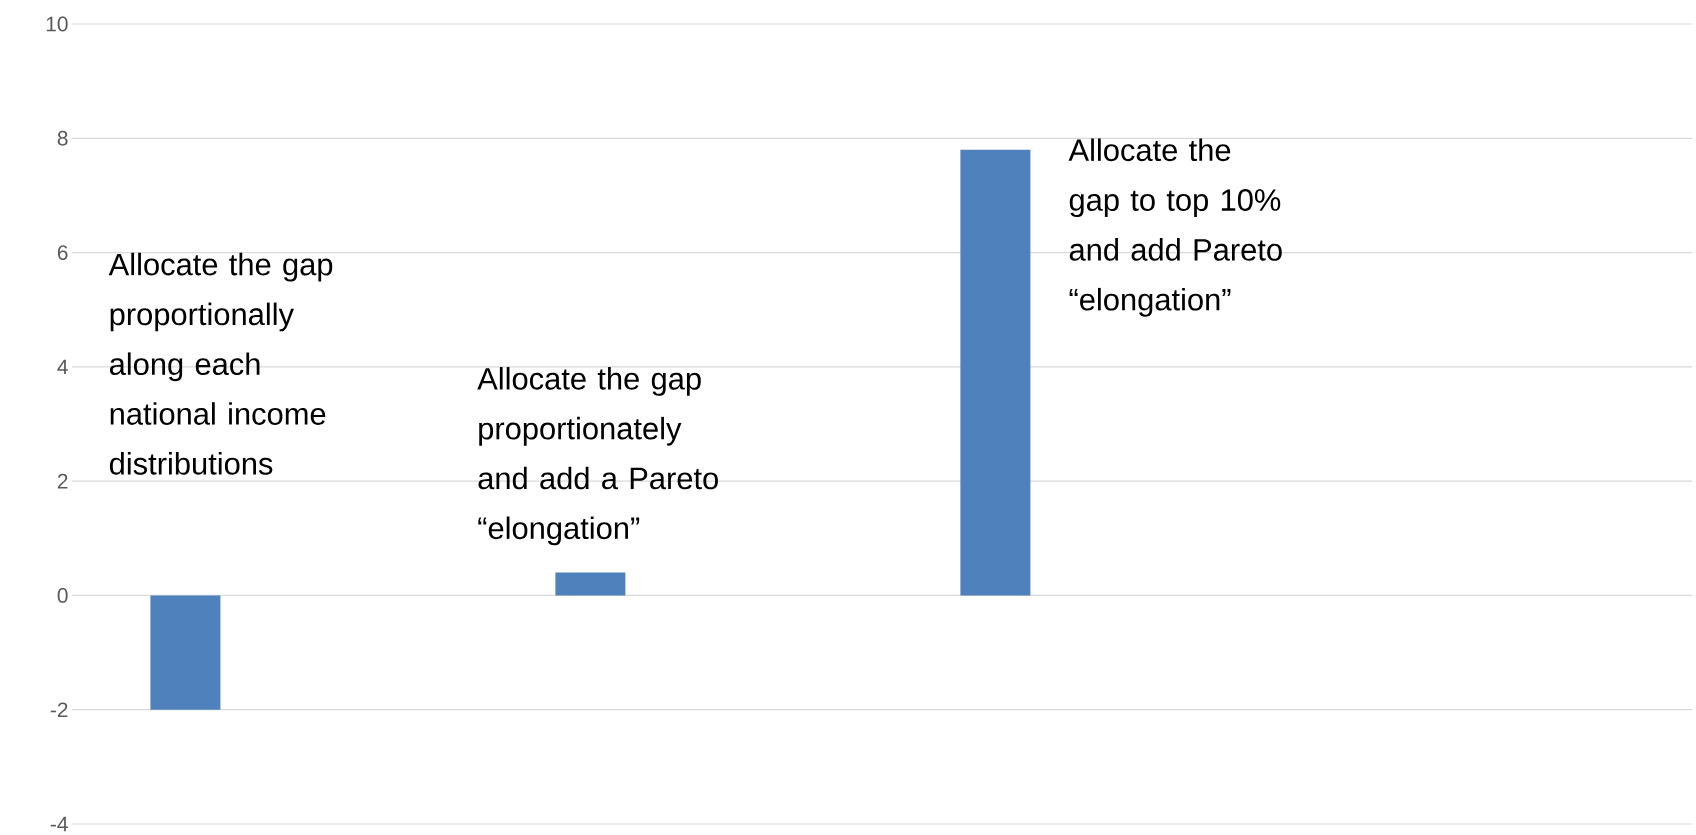  I want to click on annotation: Allocate the gap proportionally along each national income distributions, so click(220, 363).